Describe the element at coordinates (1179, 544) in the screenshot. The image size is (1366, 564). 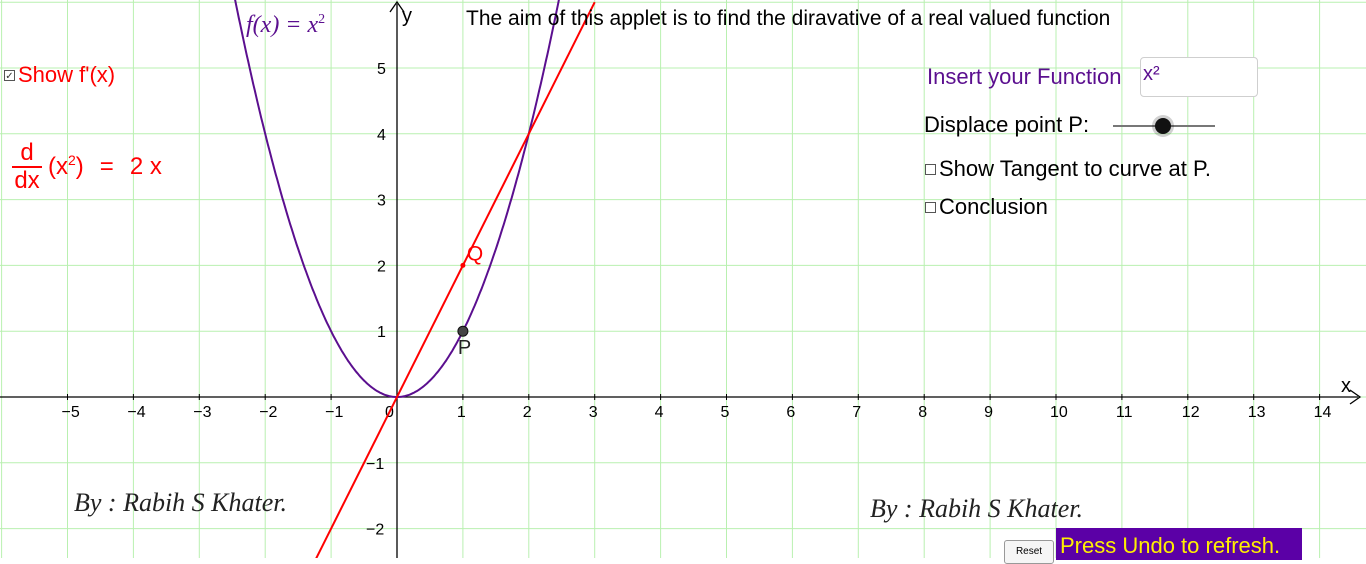
I see `undo-notice: Press Undo to refresh.` at that location.